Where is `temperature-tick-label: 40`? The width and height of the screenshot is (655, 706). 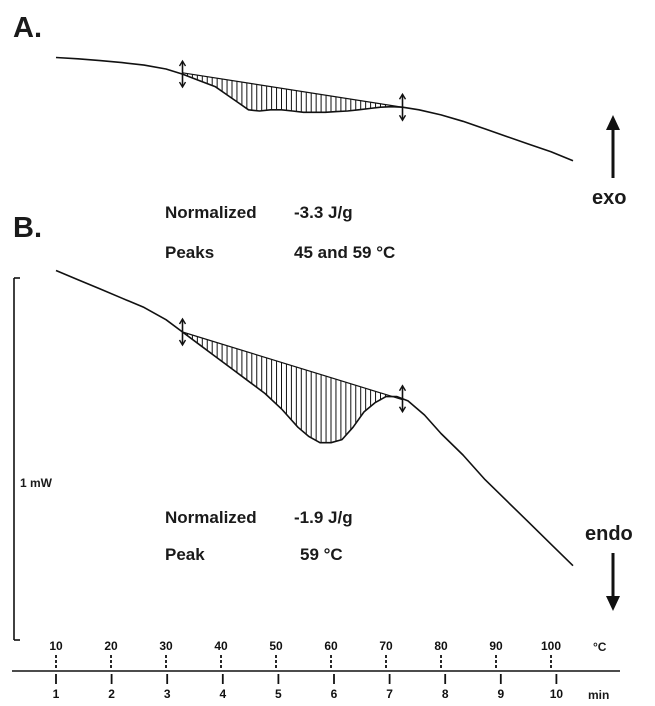
temperature-tick-label: 40 is located at coordinates (221, 646).